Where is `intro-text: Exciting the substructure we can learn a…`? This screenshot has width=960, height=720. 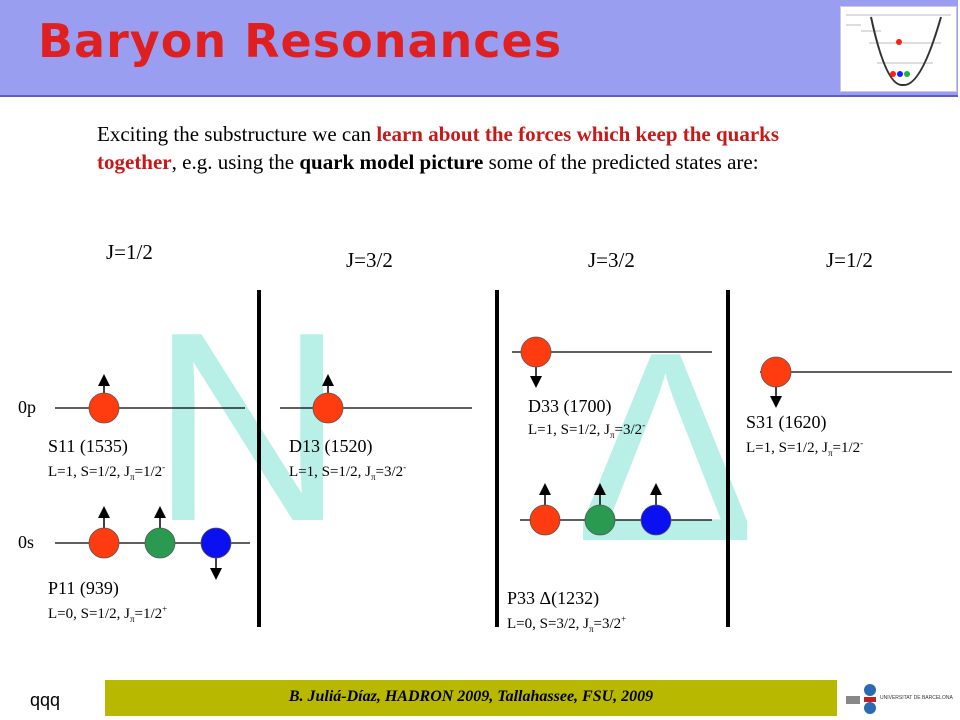 intro-text: Exciting the substructure we can learn a… is located at coordinates (477, 148).